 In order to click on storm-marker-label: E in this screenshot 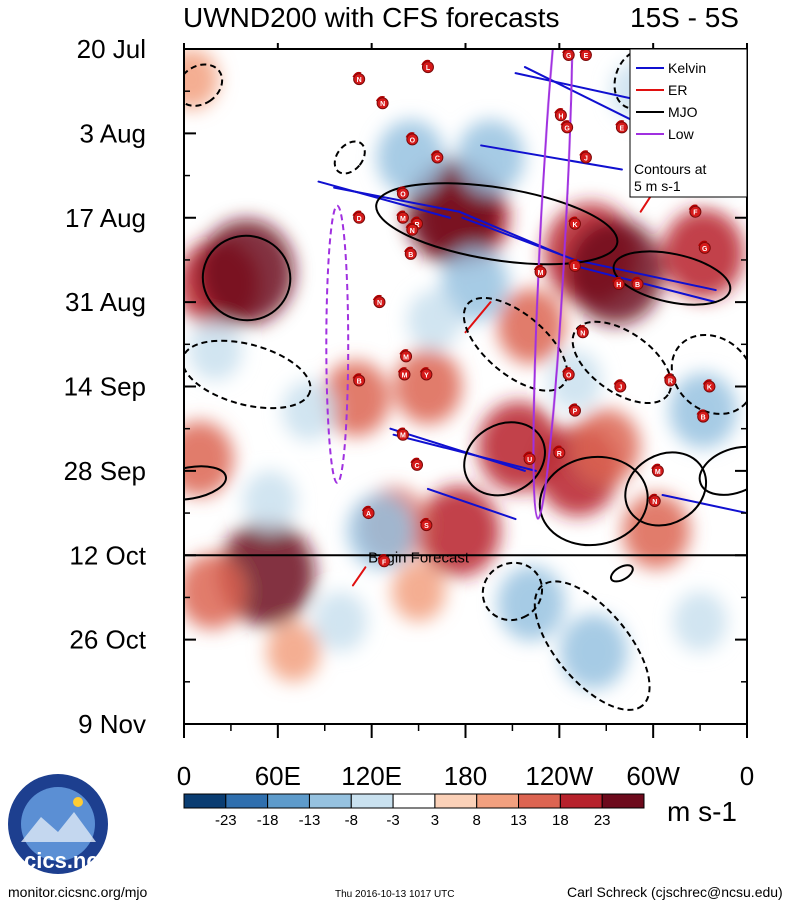, I will do `click(622, 128)`.